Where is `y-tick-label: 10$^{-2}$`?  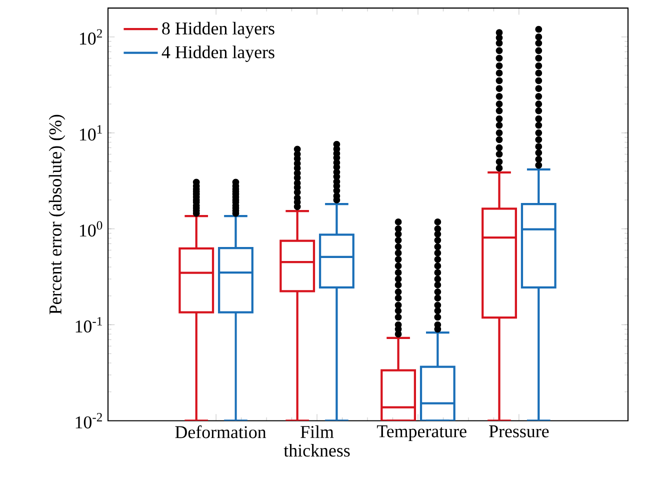 y-tick-label: 10$^{-2}$ is located at coordinates (89, 420).